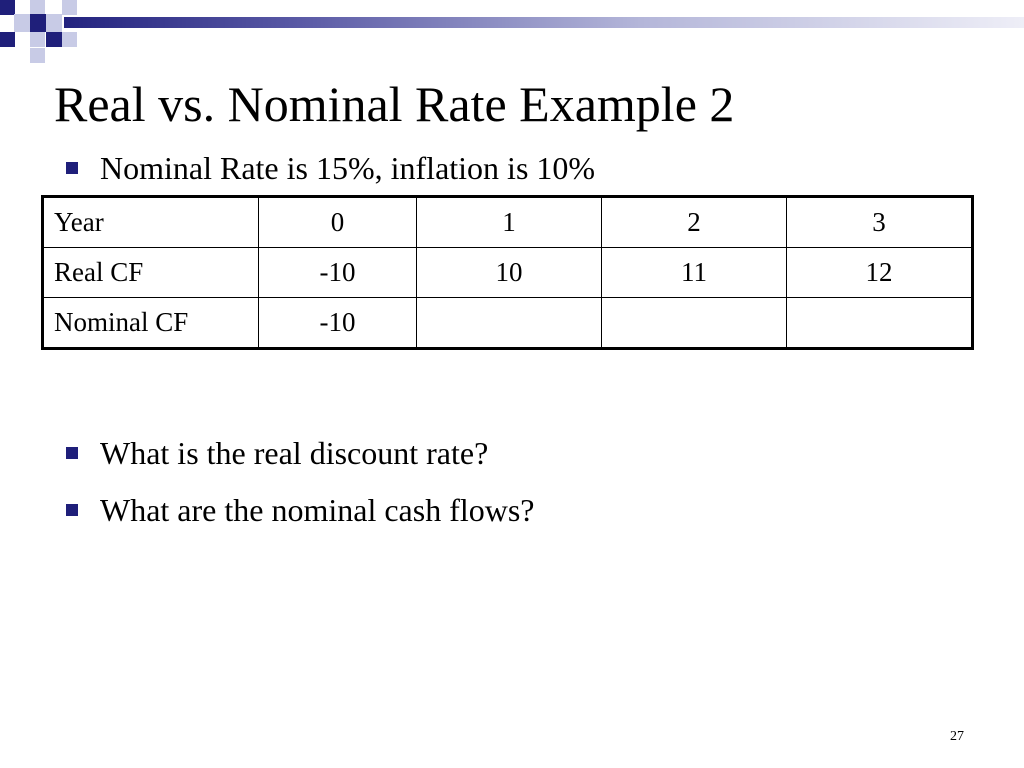 This screenshot has height=768, width=1024. I want to click on bullet-item: What is the real discount rate?, so click(277, 453).